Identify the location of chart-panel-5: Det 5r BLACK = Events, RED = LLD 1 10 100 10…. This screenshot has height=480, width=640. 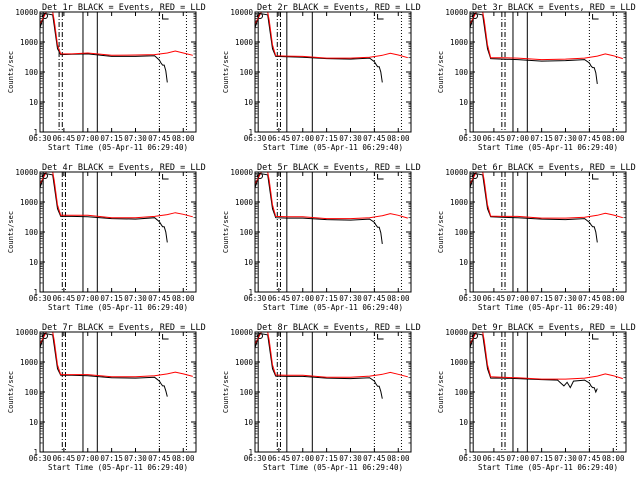
(321, 237).